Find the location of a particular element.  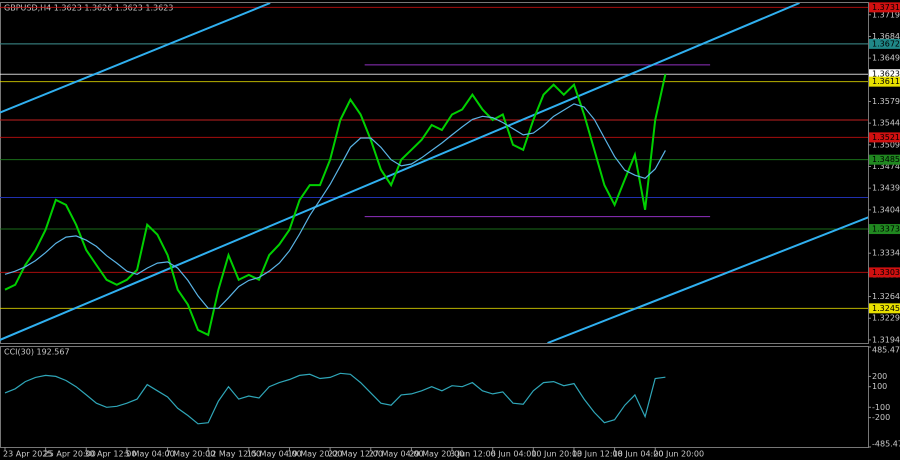

y-tick-label: -485.4768 is located at coordinates (886, 444).